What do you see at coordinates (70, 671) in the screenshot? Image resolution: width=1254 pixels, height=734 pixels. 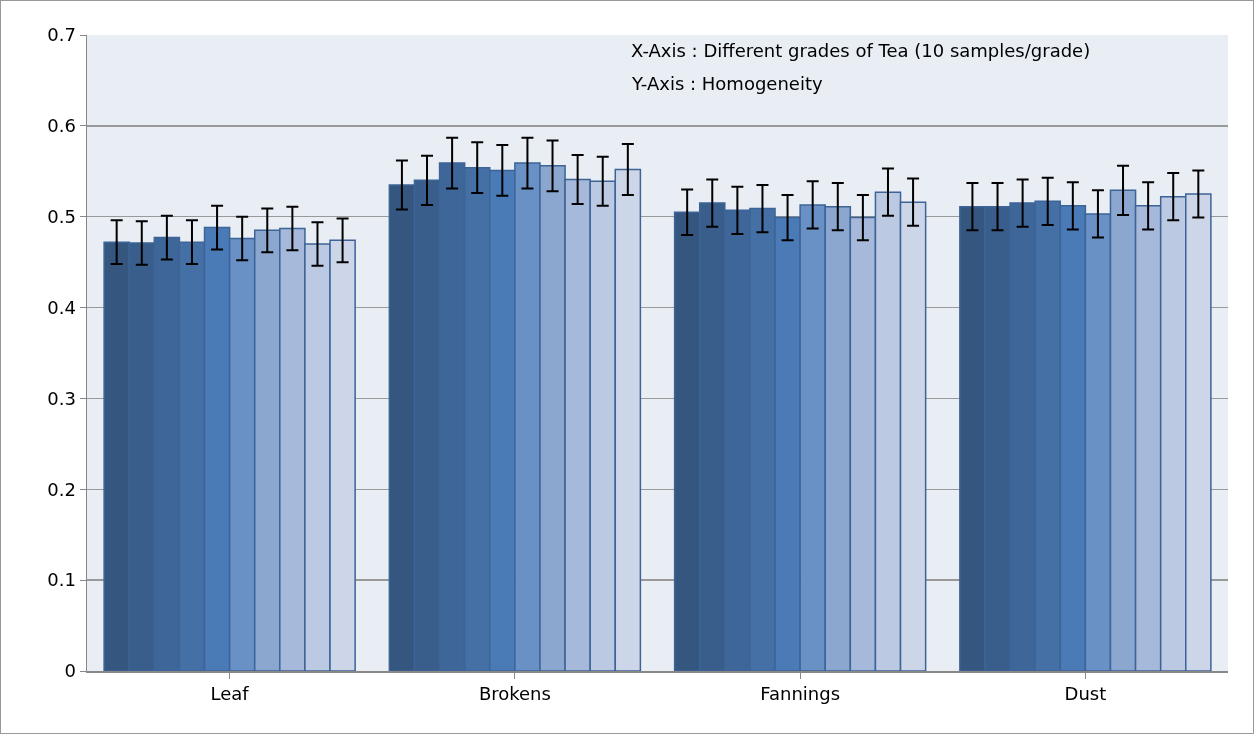 I see `y-tick-label: 0` at bounding box center [70, 671].